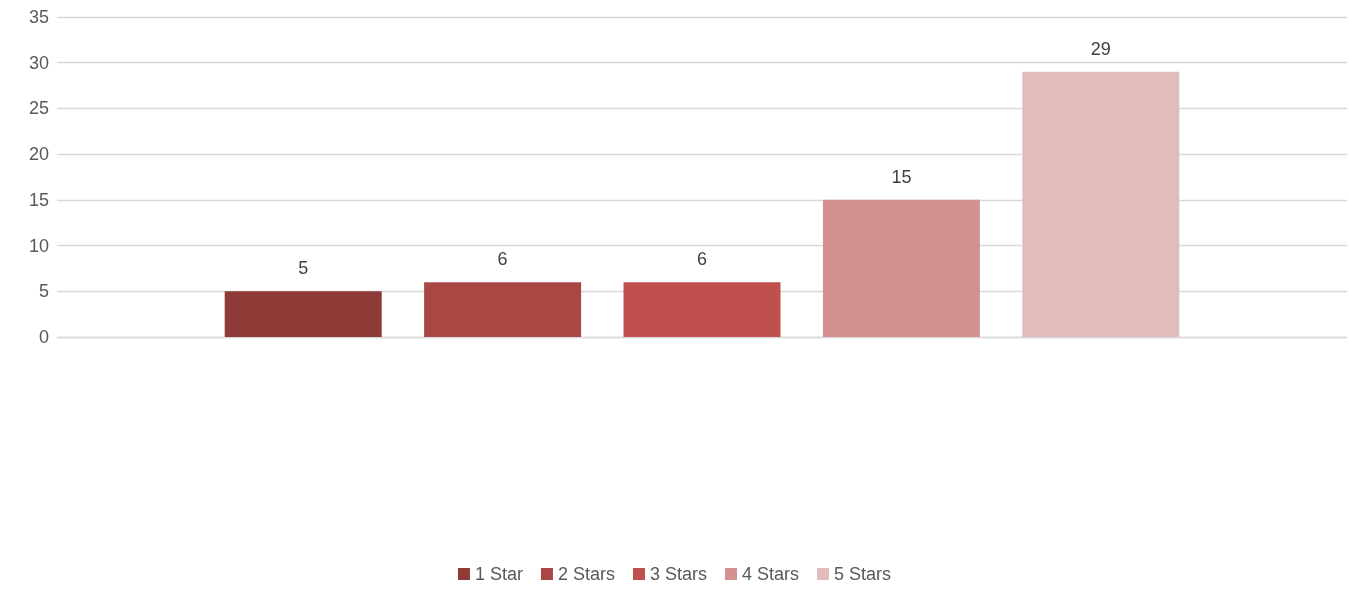 The width and height of the screenshot is (1349, 590). I want to click on y-tick-label: 10, so click(38, 245).